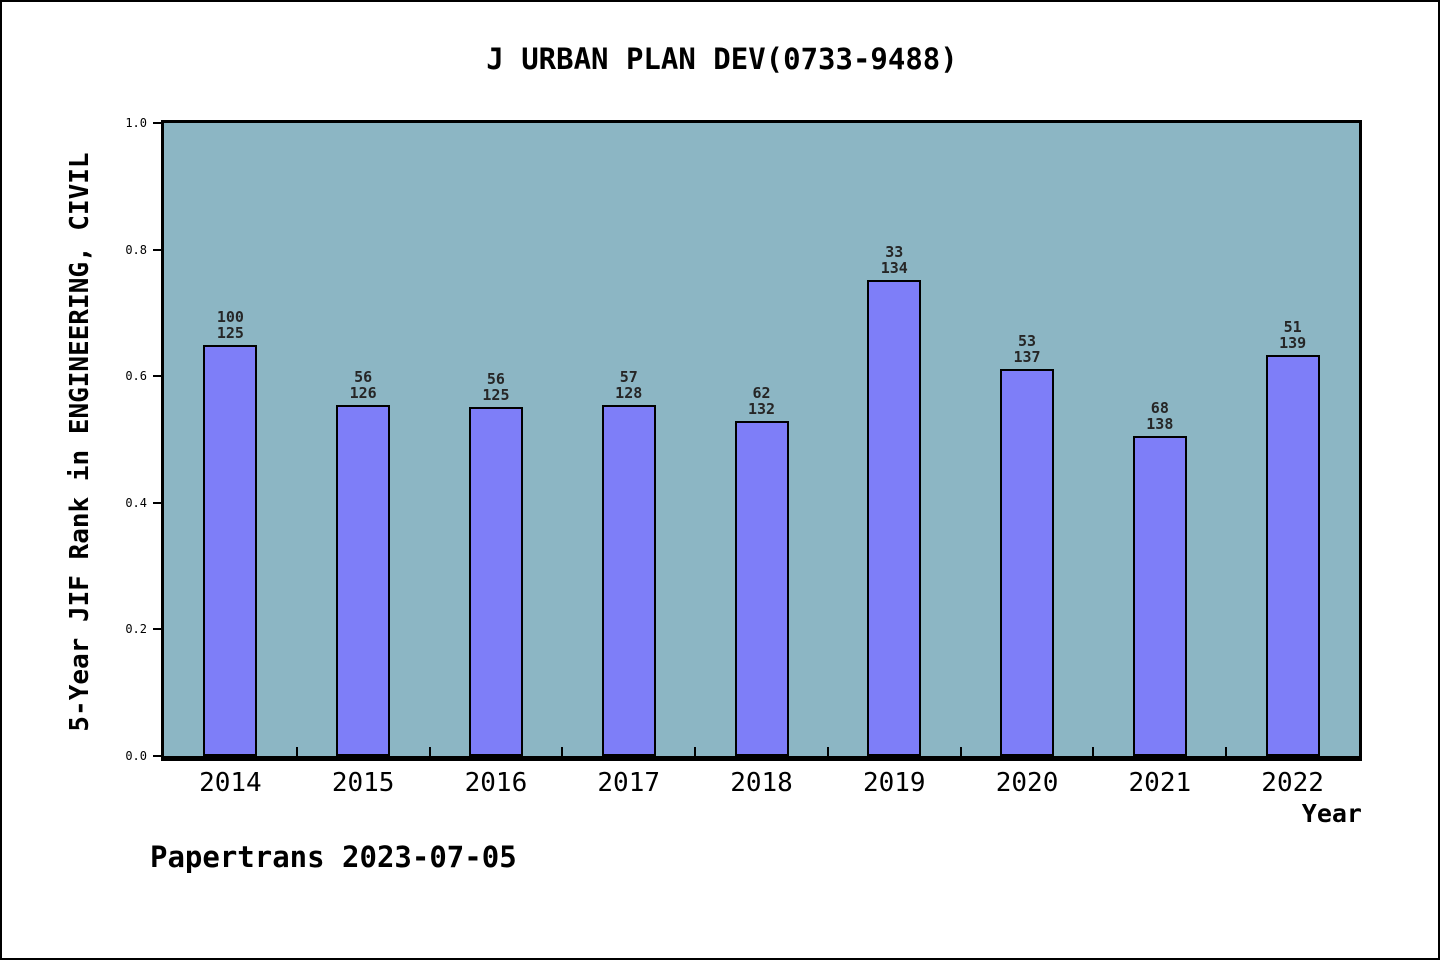 The width and height of the screenshot is (1440, 960). I want to click on bar-value-label: 56 125, so click(496, 387).